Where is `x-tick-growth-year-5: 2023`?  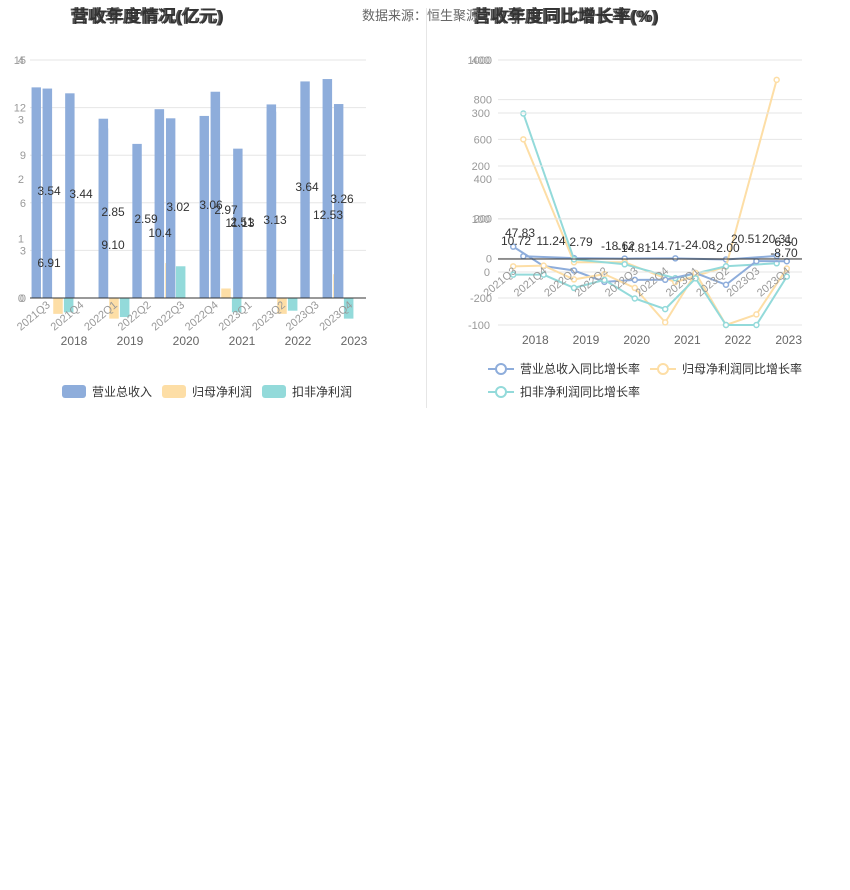
x-tick-growth-year-5: 2023 is located at coordinates (788, 340).